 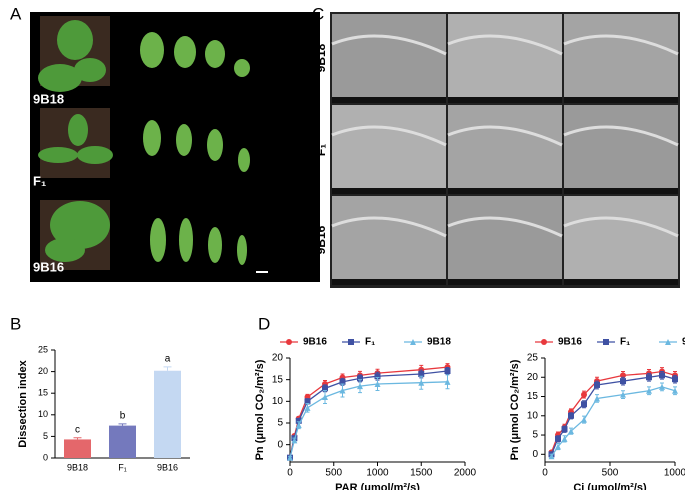 What do you see at coordinates (370, 342) in the screenshot?
I see `legend-label: F₁` at bounding box center [370, 342].